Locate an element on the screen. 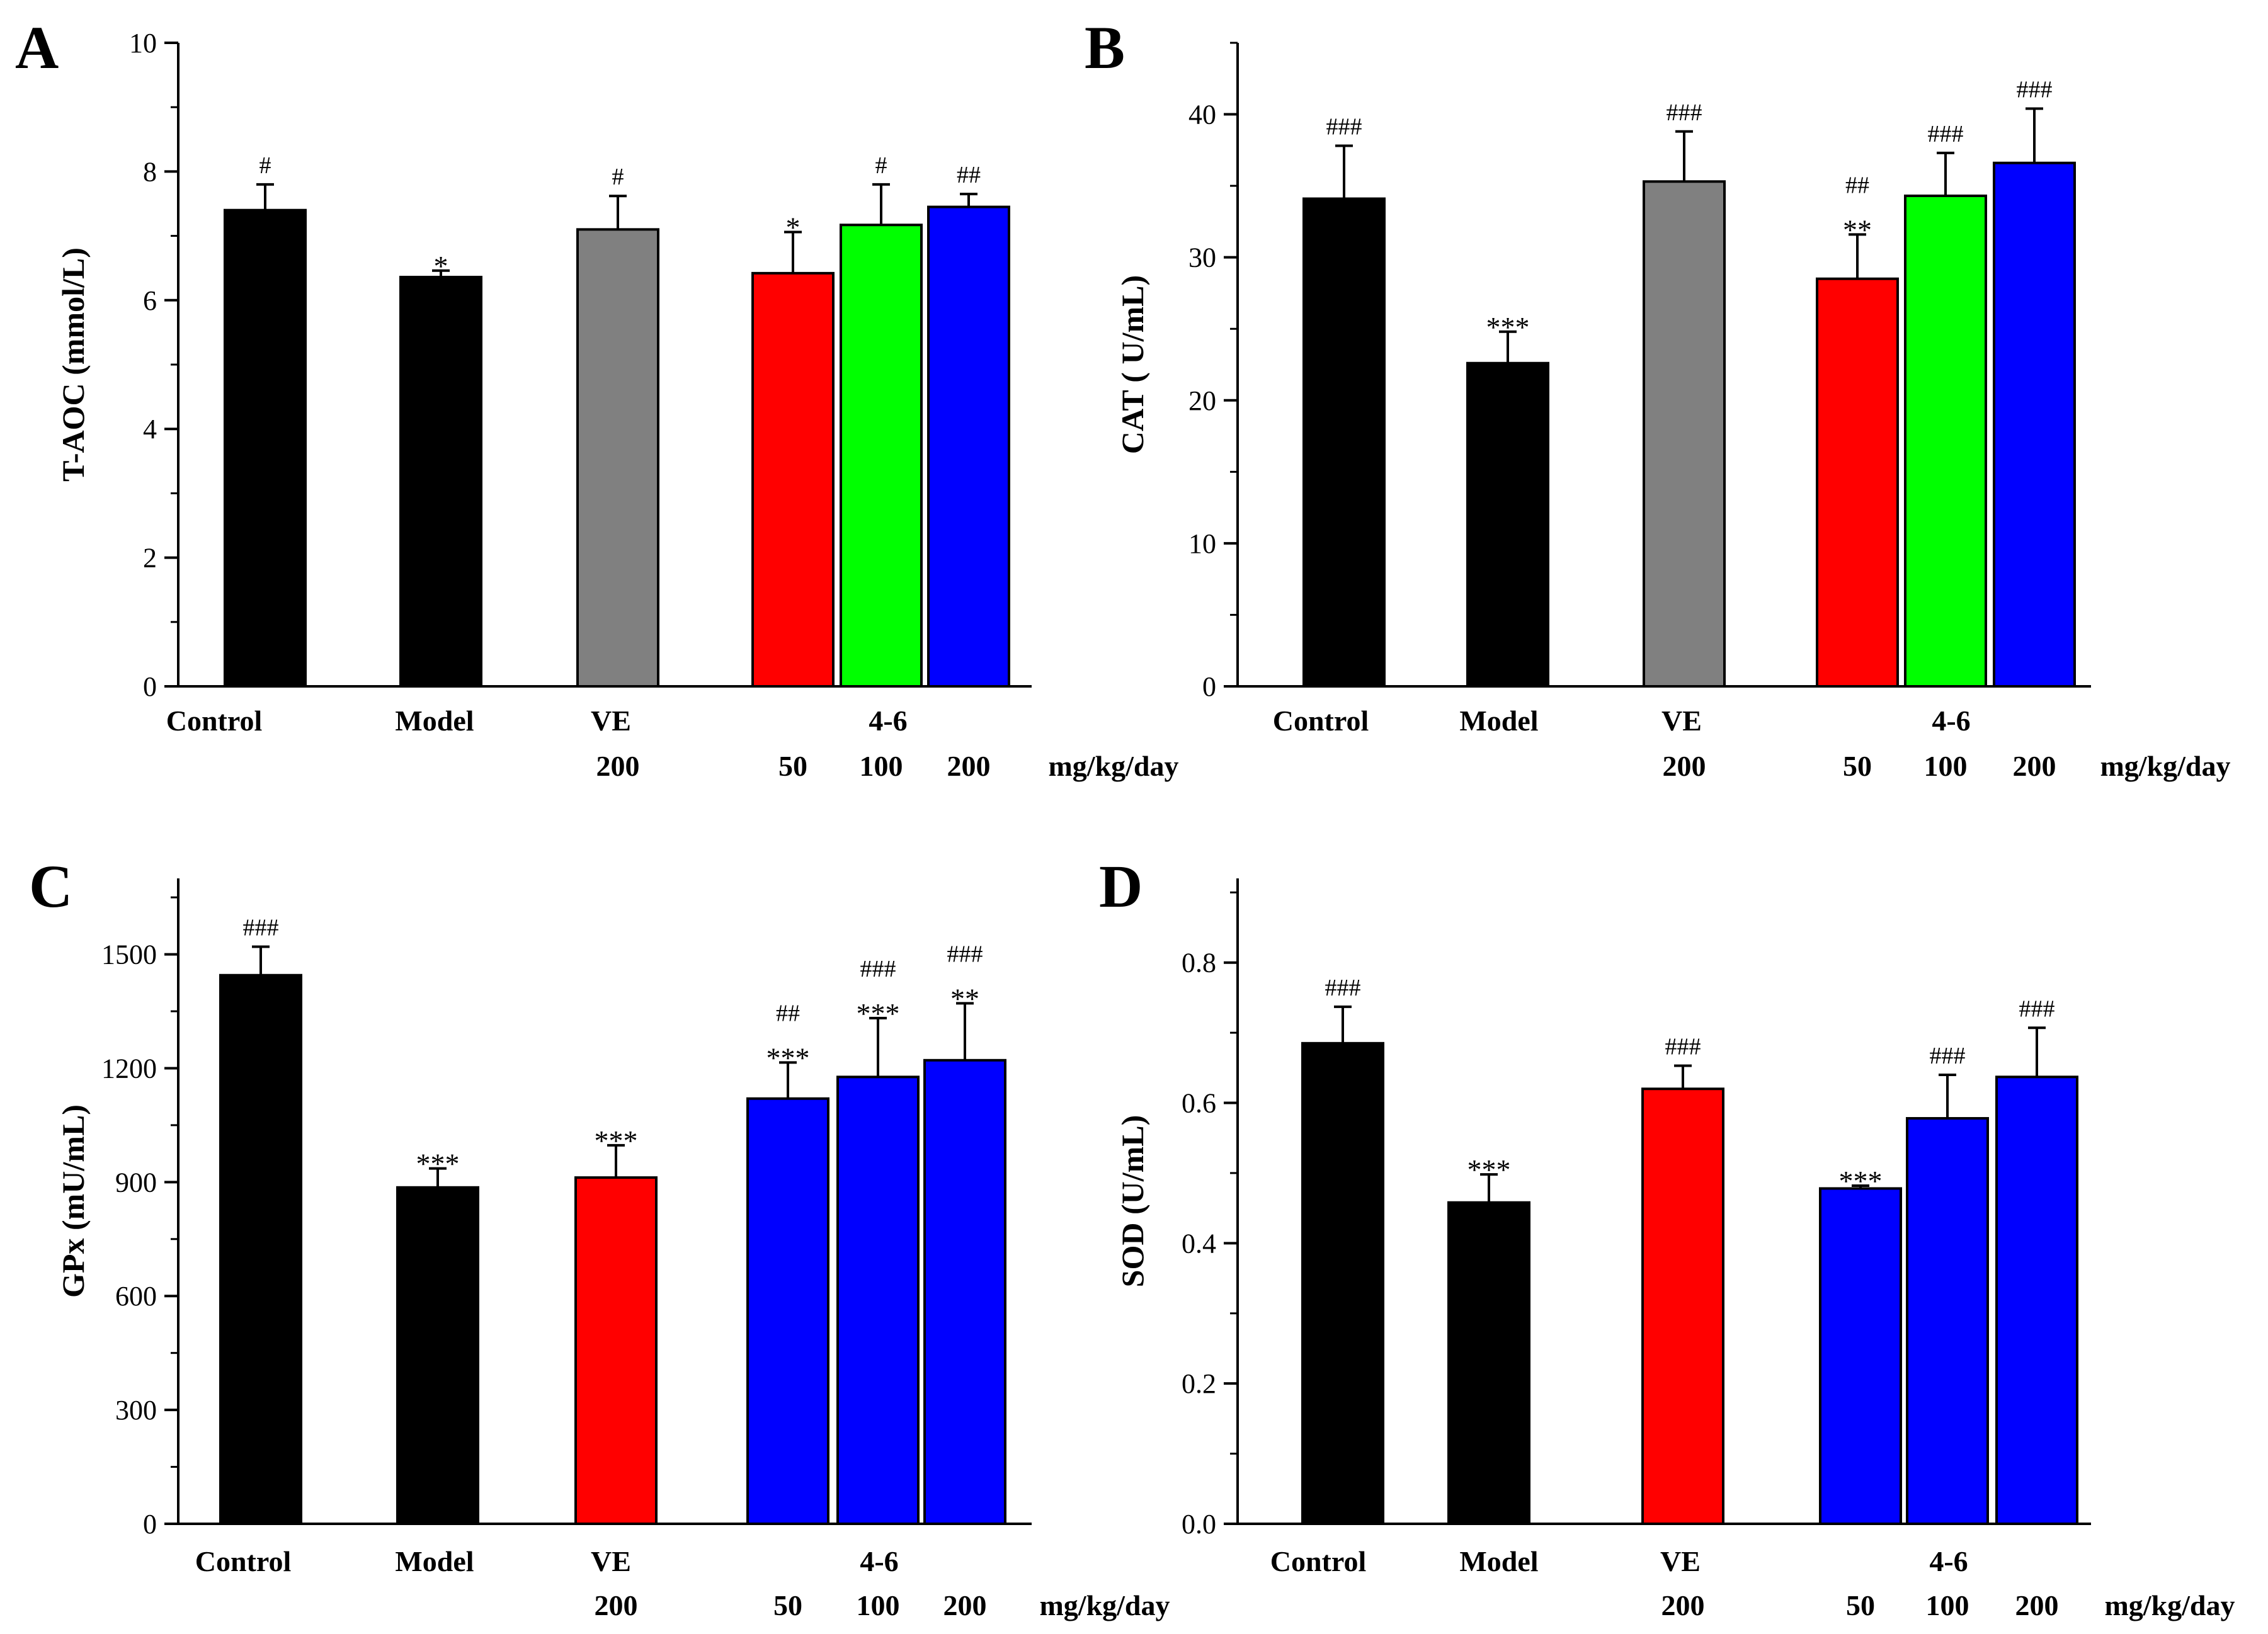 The width and height of the screenshot is (2268, 1634). y-tick-label: 0.2 is located at coordinates (1199, 1383).